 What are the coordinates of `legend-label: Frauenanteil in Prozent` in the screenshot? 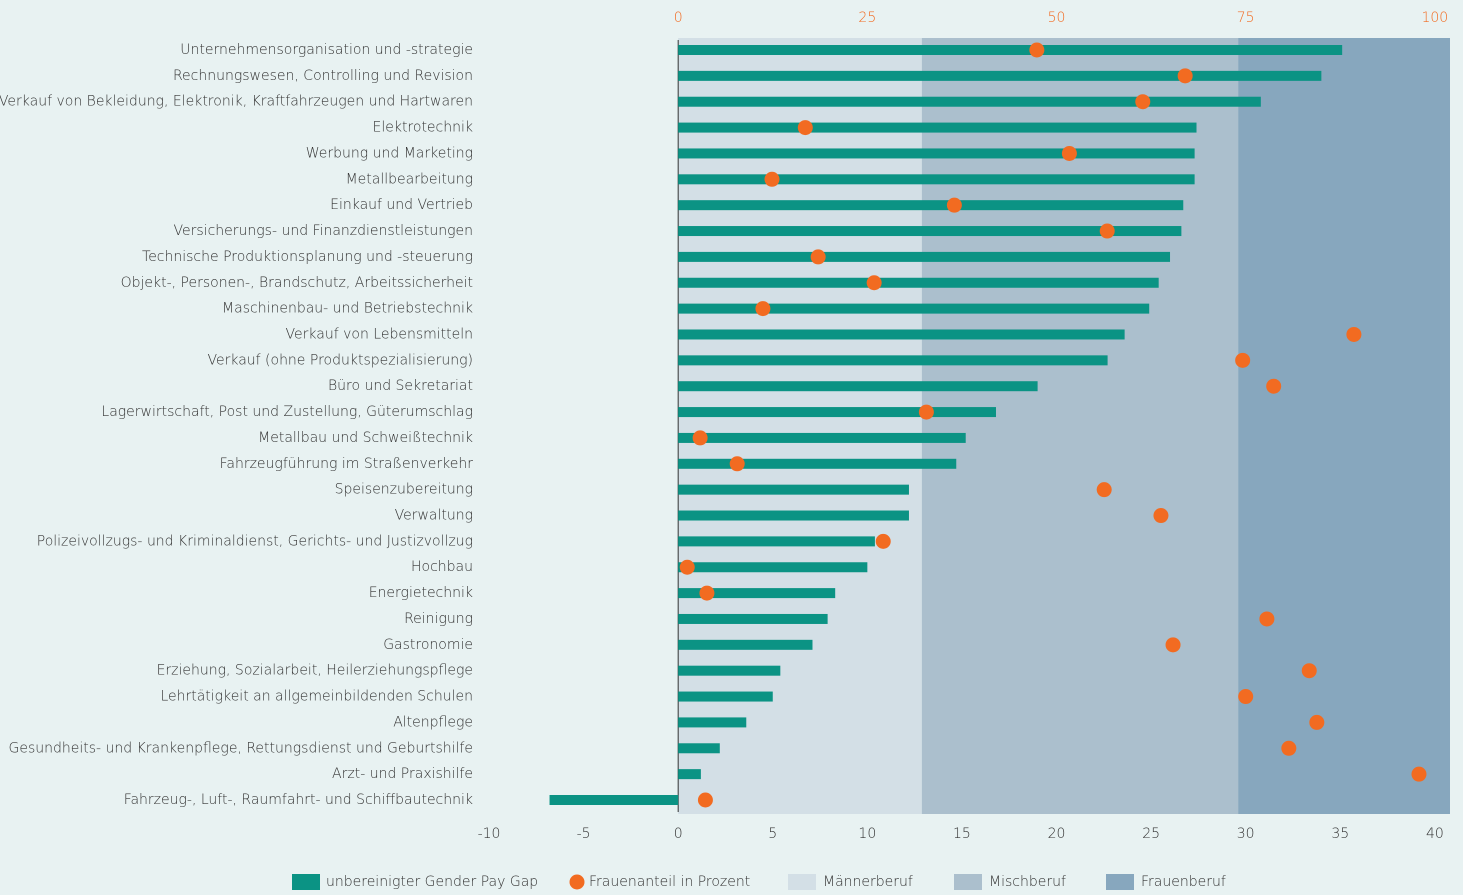 It's located at (669, 882).